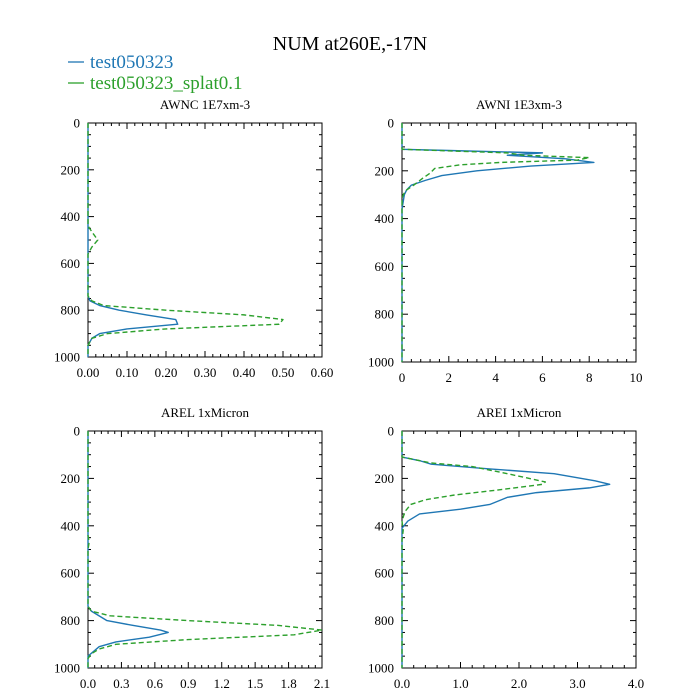 This screenshot has height=700, width=700. What do you see at coordinates (577, 683) in the screenshot?
I see `x-tick-label: 3.0` at bounding box center [577, 683].